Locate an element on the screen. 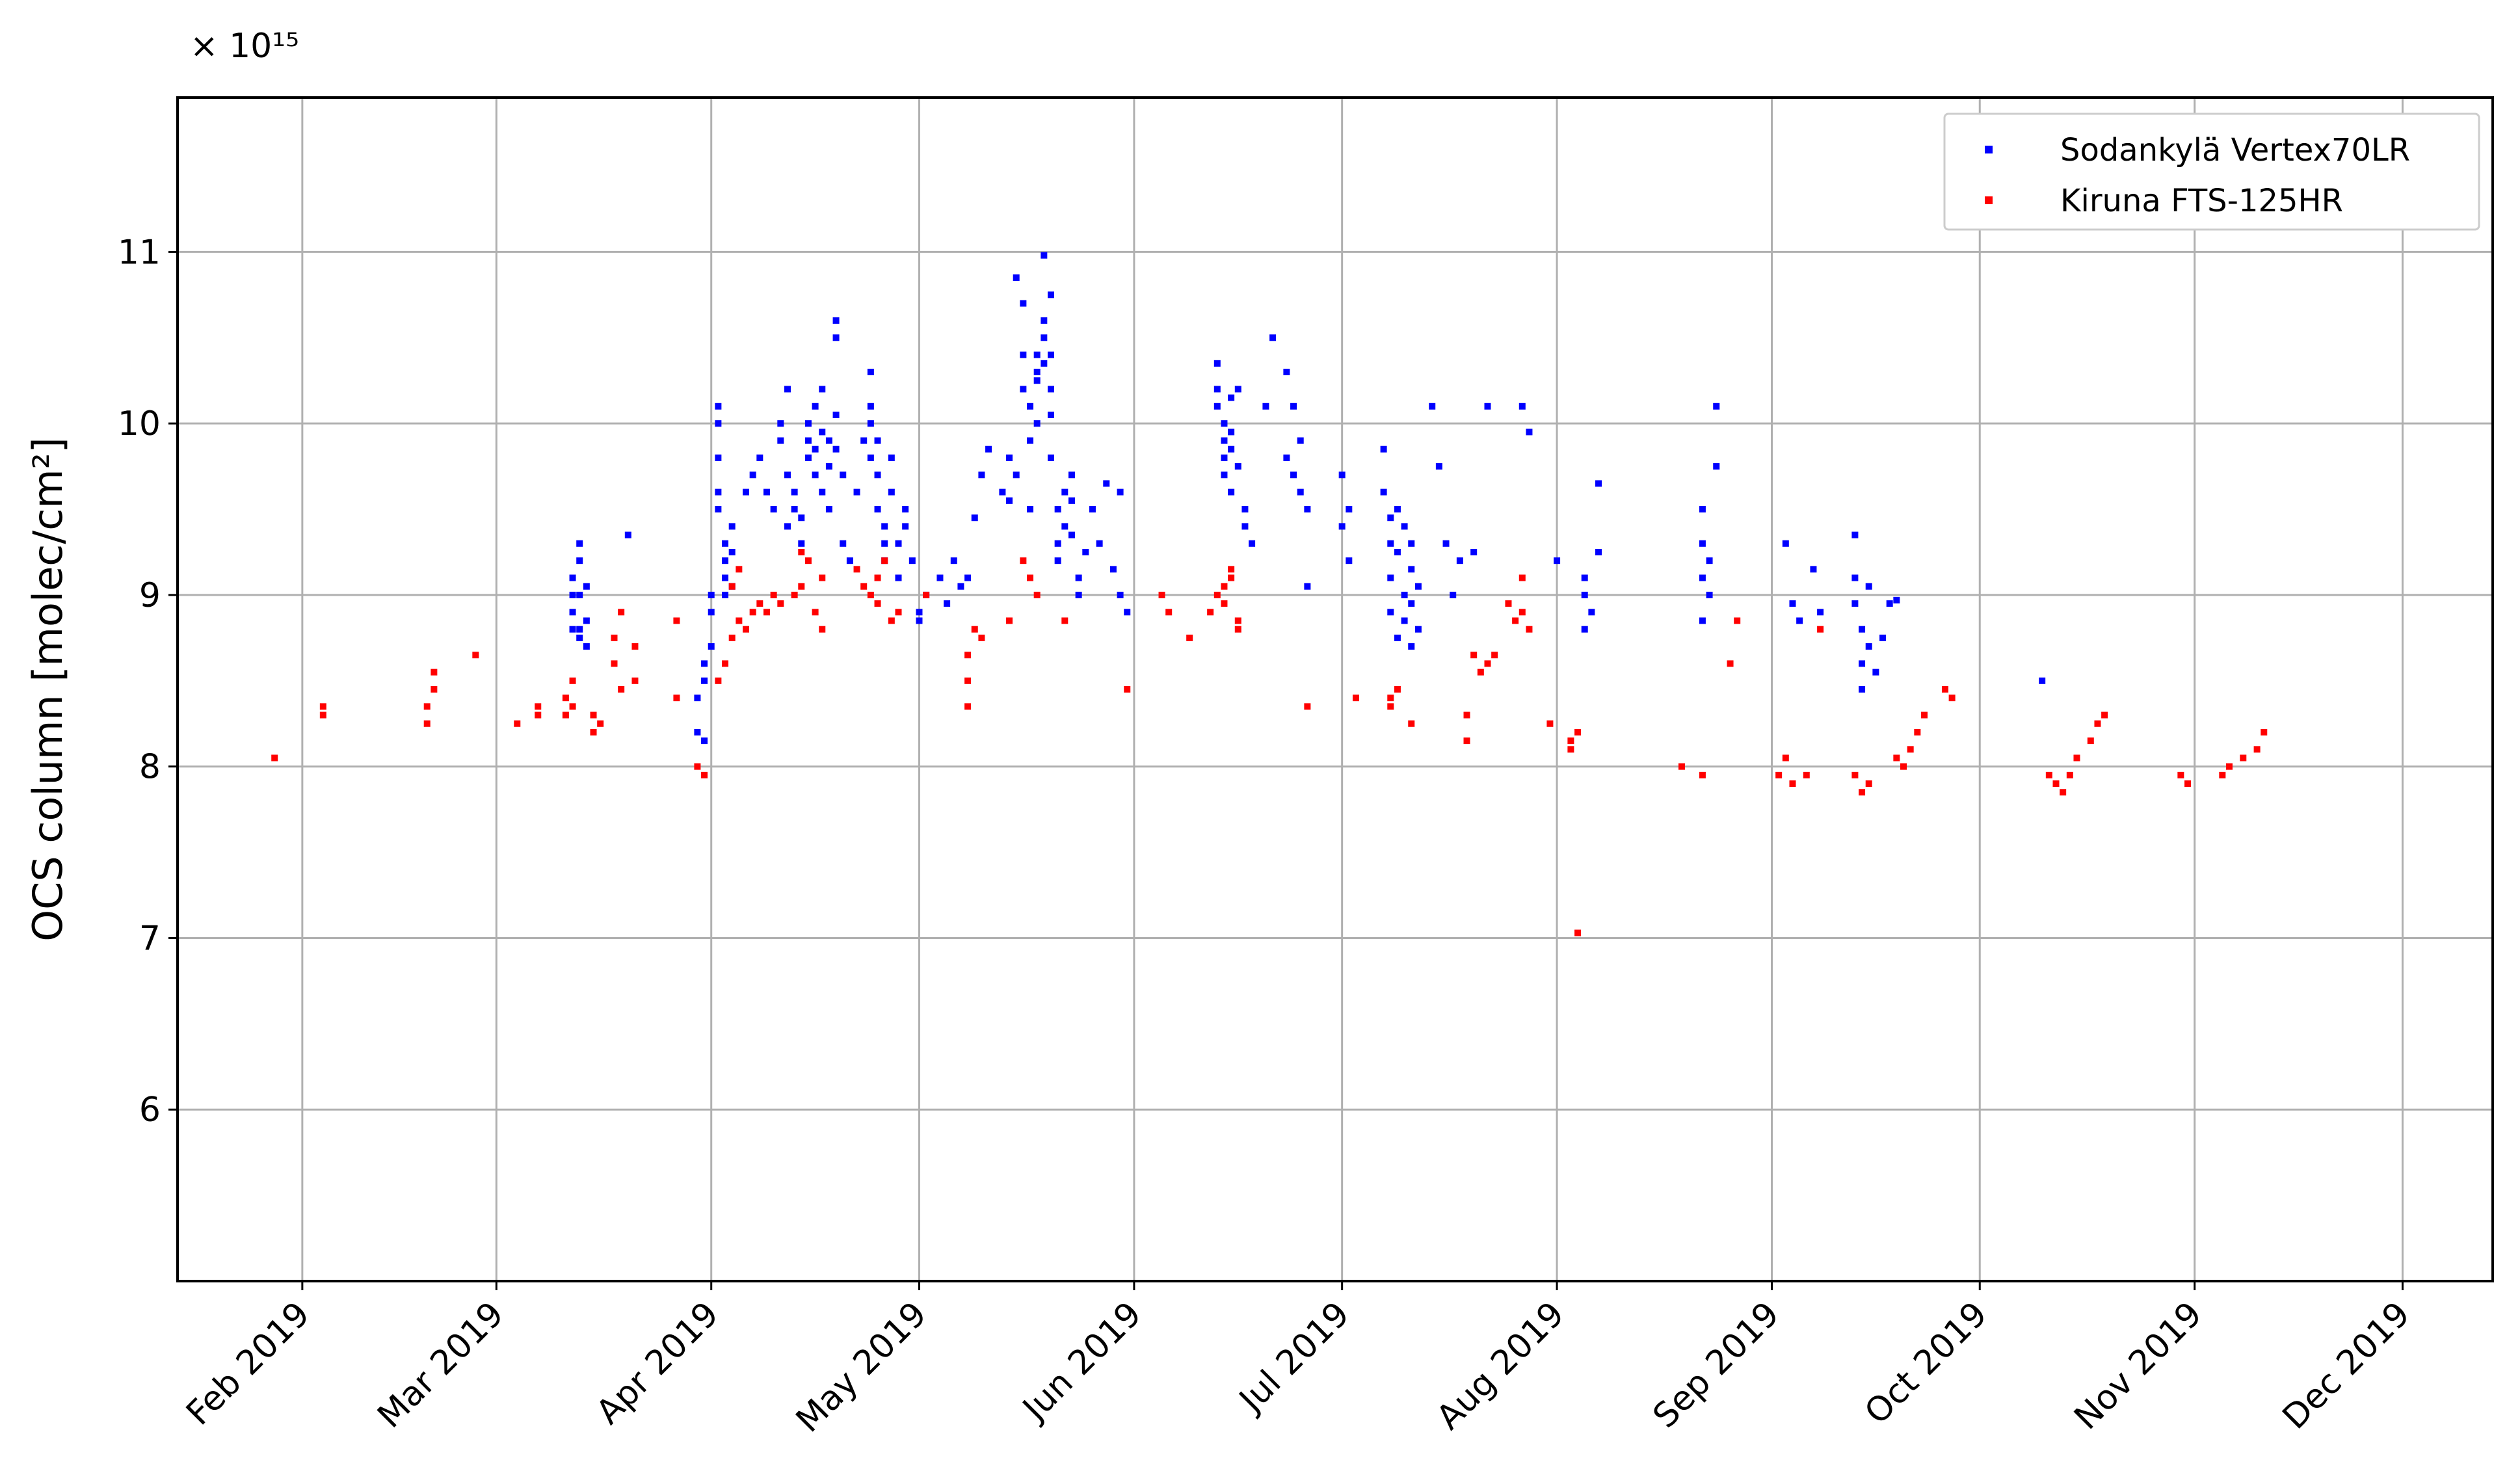 The height and width of the screenshot is (1484, 2507). y-axis-ticks: 6 7 8 9 10 11 is located at coordinates (148, 681).